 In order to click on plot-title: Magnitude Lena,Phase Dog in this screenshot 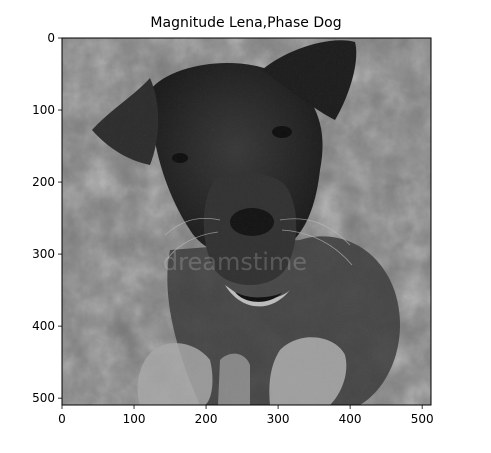, I will do `click(245, 23)`.